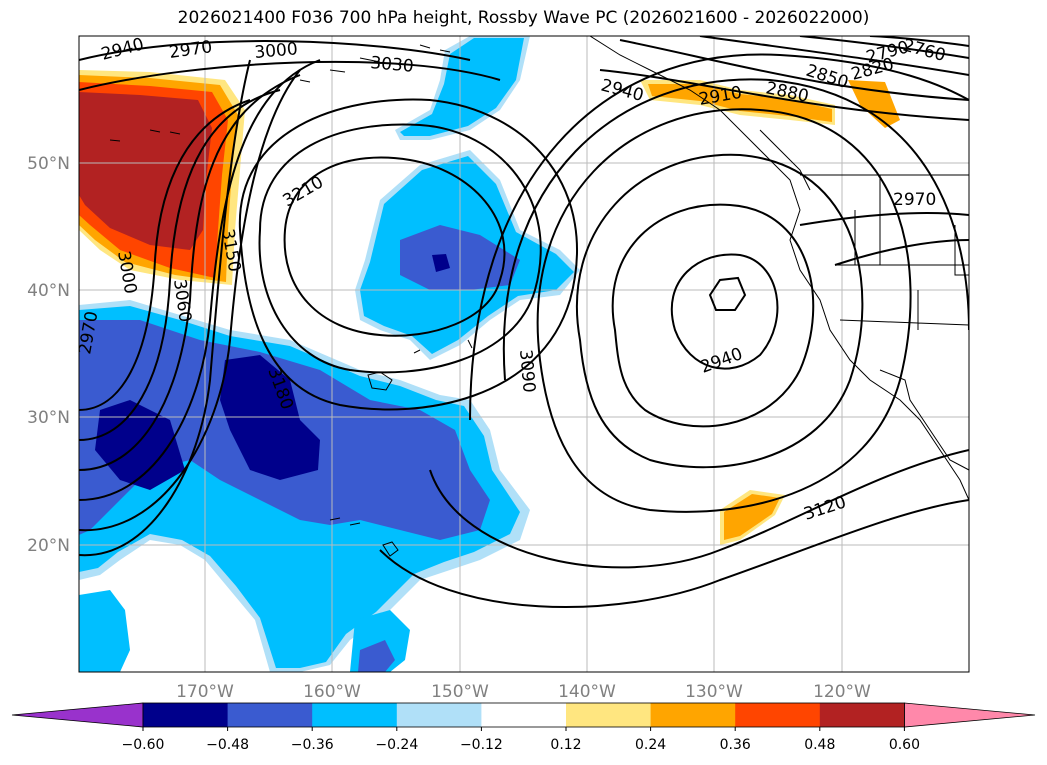 The height and width of the screenshot is (765, 1047). I want to click on colorbar-tick-label: 0.48, so click(819, 745).